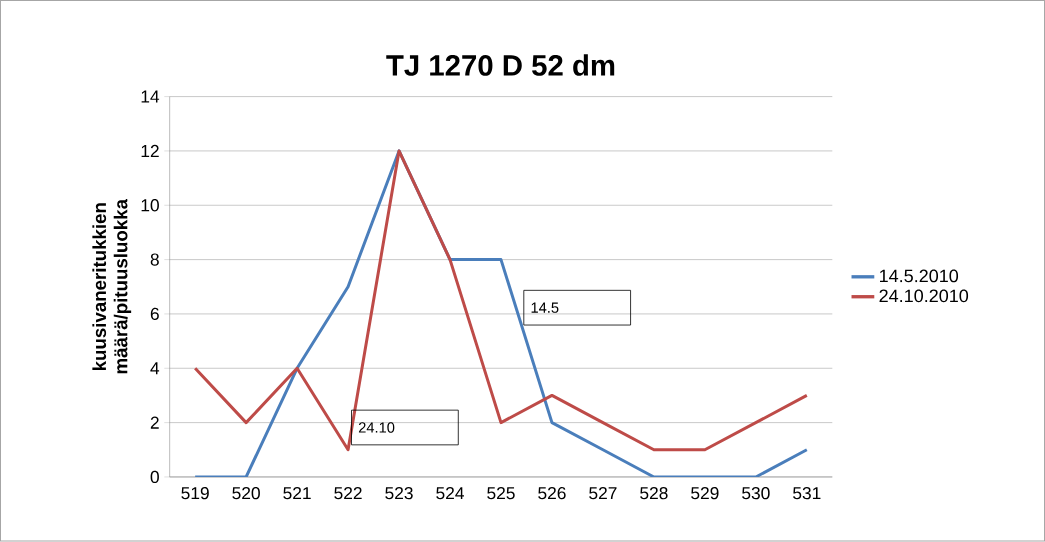 The width and height of the screenshot is (1045, 542). I want to click on y-tick-label: 0, so click(154, 477).